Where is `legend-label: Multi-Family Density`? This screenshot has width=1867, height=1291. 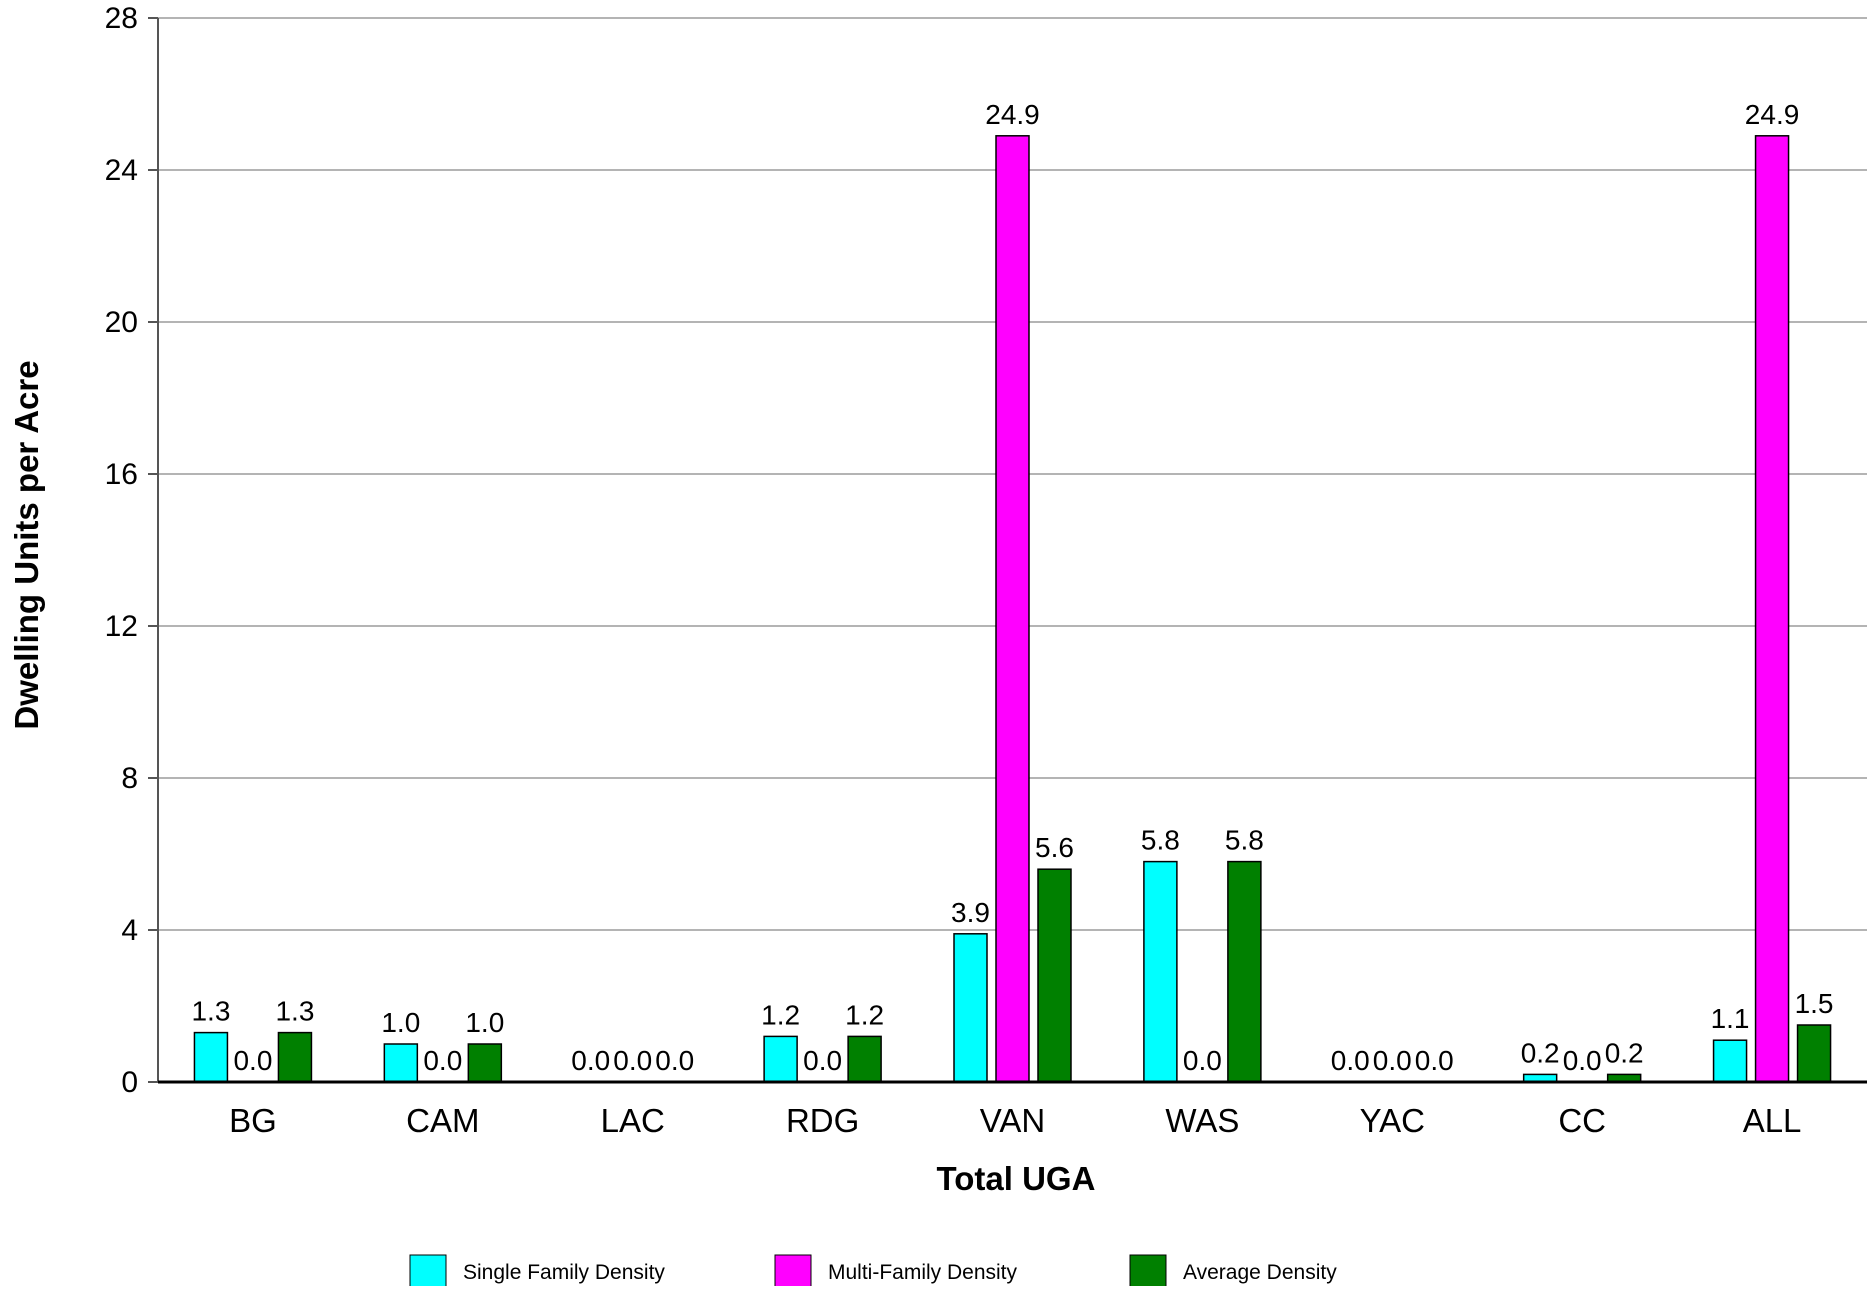
legend-label: Multi-Family Density is located at coordinates (923, 1272).